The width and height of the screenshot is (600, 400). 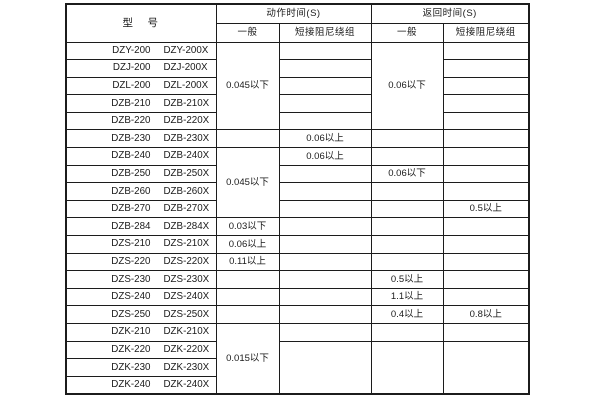 What do you see at coordinates (186, 209) in the screenshot?
I see `model-name-x: DZB-270X` at bounding box center [186, 209].